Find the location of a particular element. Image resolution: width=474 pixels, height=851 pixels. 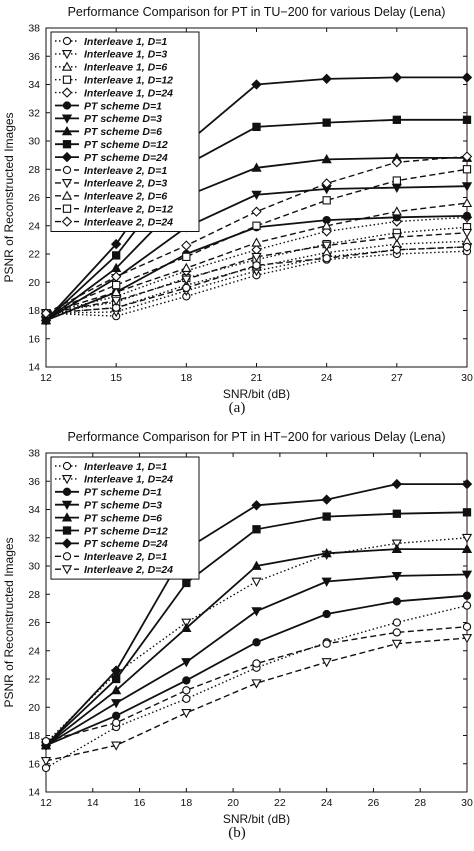

chart-a-legend-label: PT scheme D=6 is located at coordinates (123, 132).